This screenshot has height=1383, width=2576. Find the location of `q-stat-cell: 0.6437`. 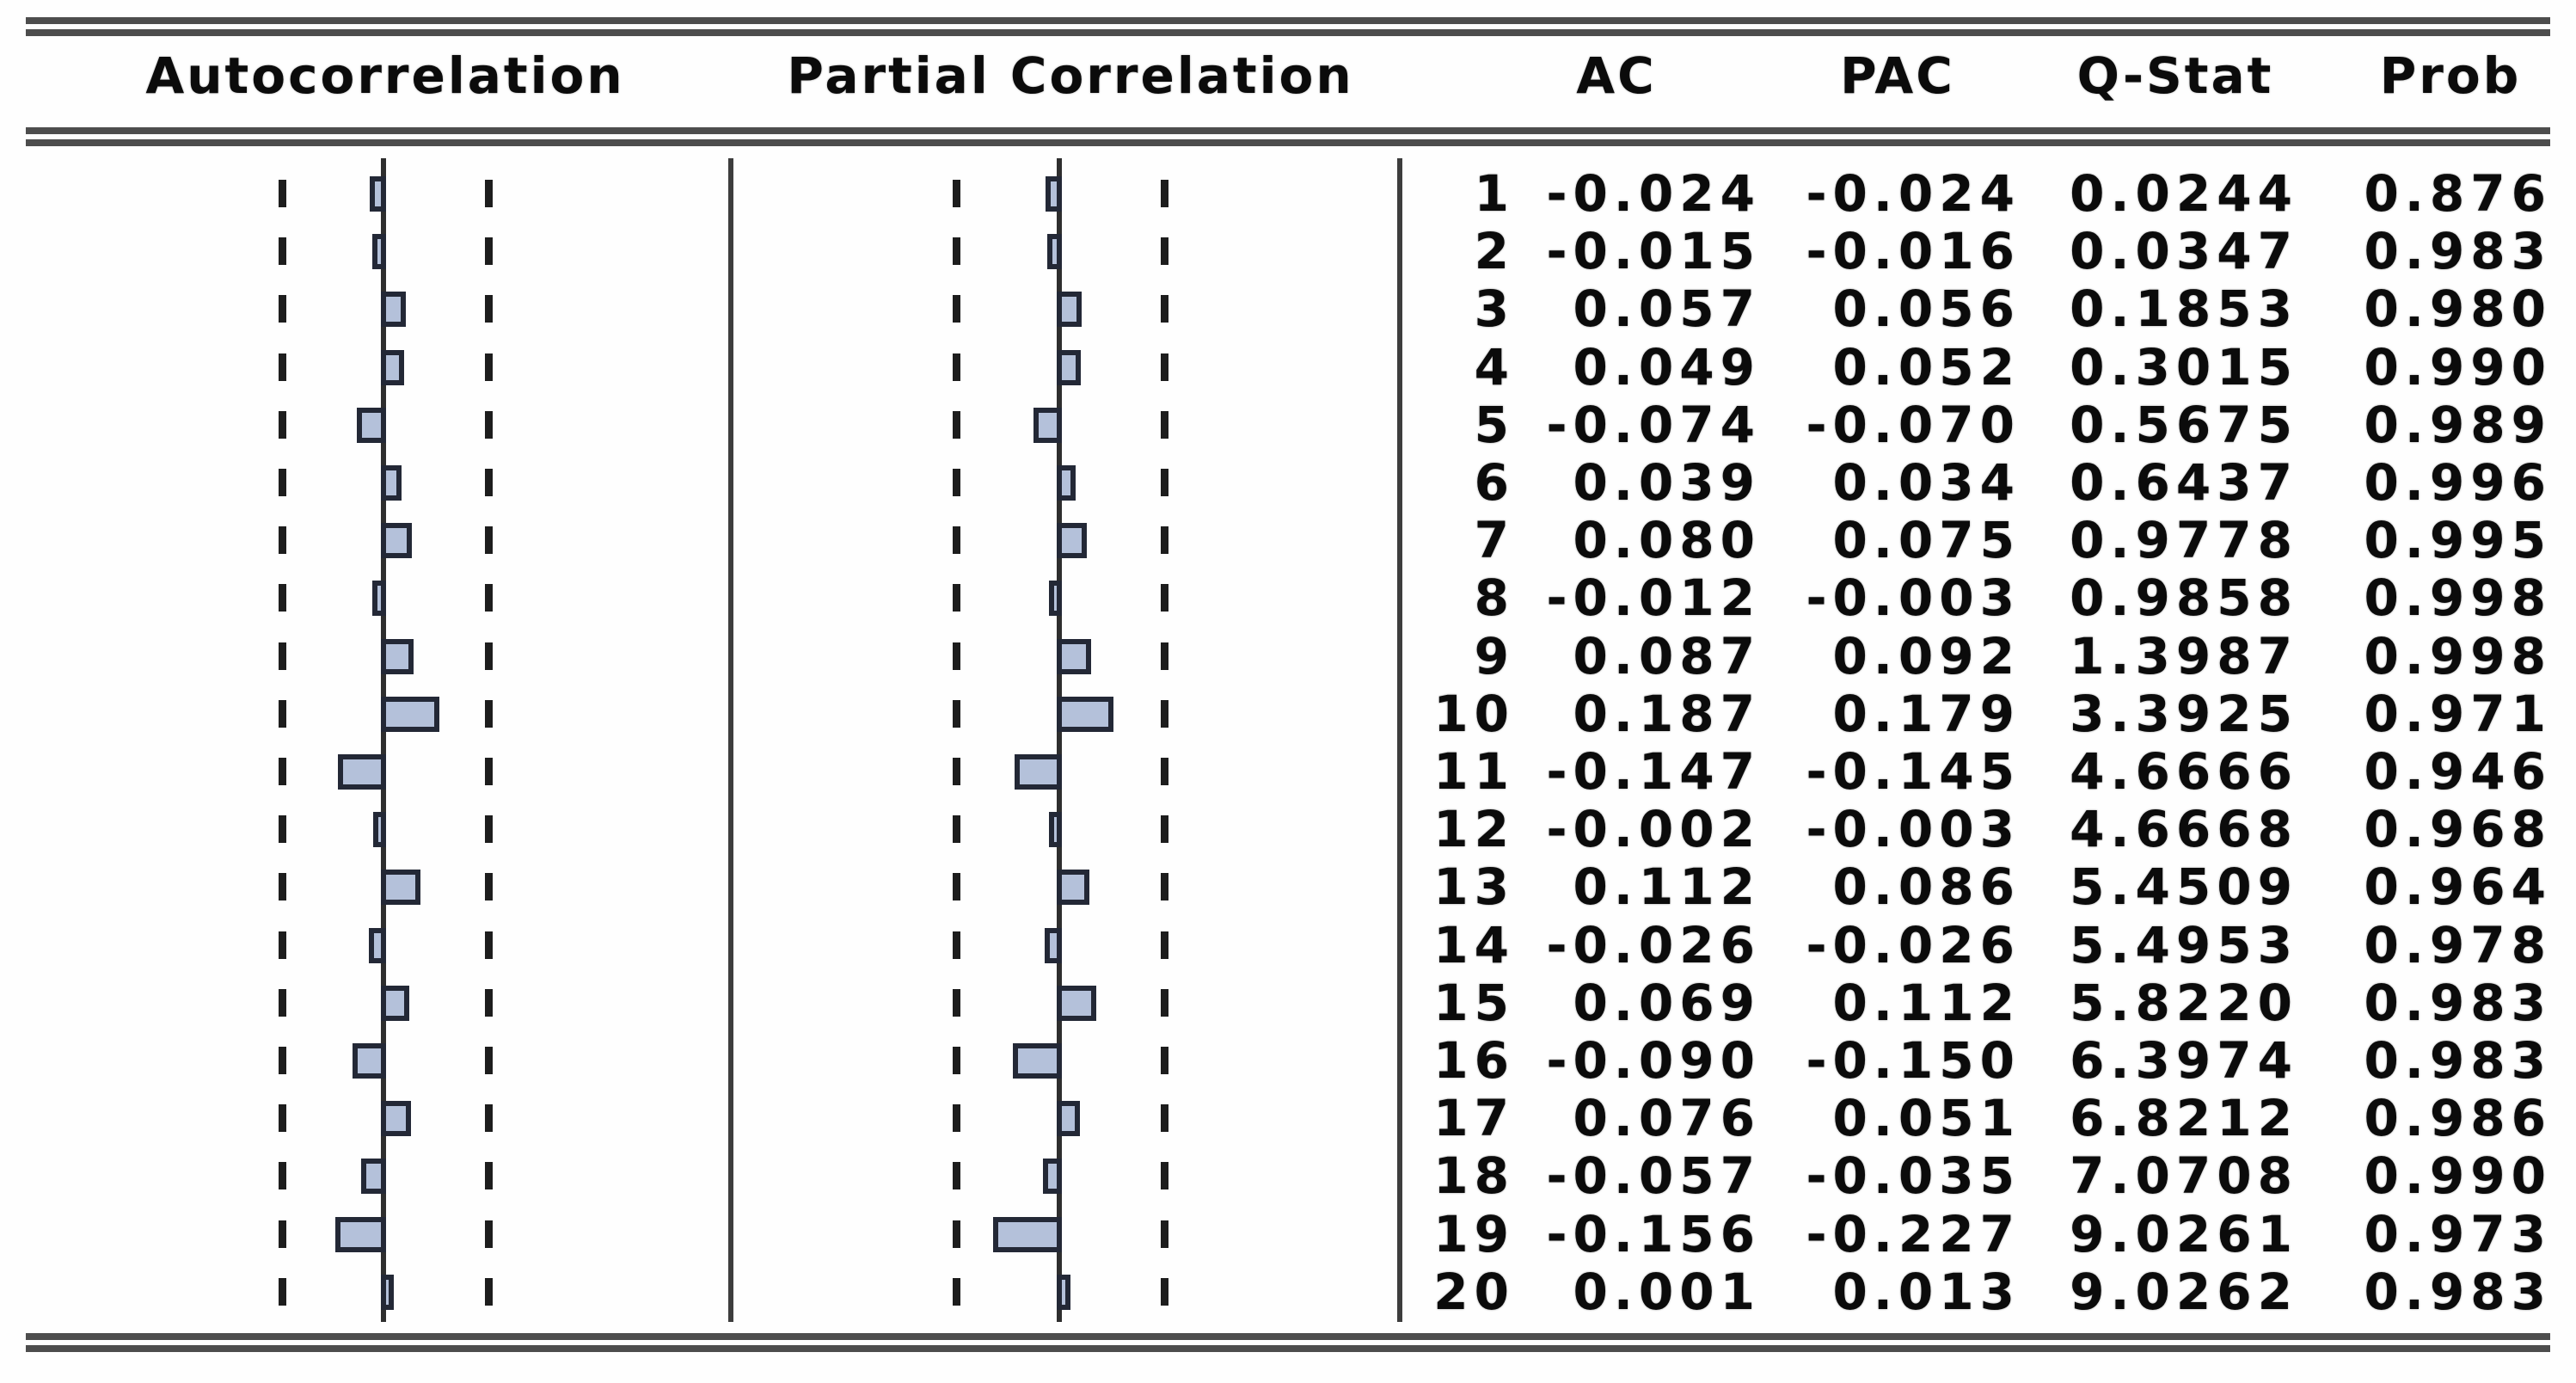

q-stat-cell: 0.6437 is located at coordinates (2184, 482).